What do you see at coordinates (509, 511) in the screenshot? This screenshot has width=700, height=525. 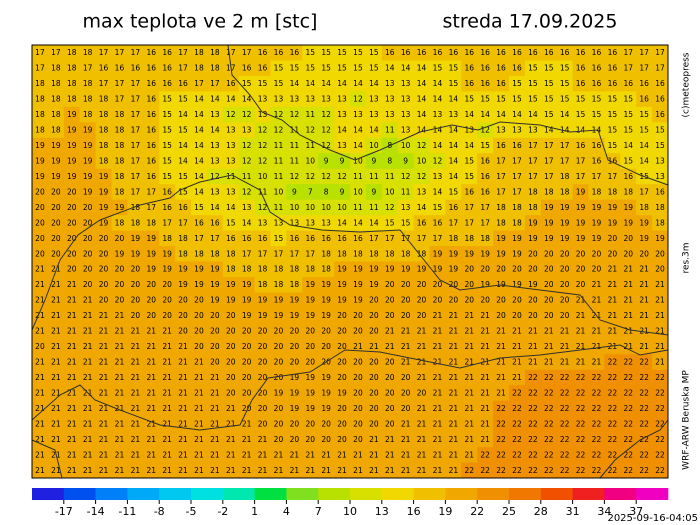 I see `colorbar-tick-label: 25` at bounding box center [509, 511].